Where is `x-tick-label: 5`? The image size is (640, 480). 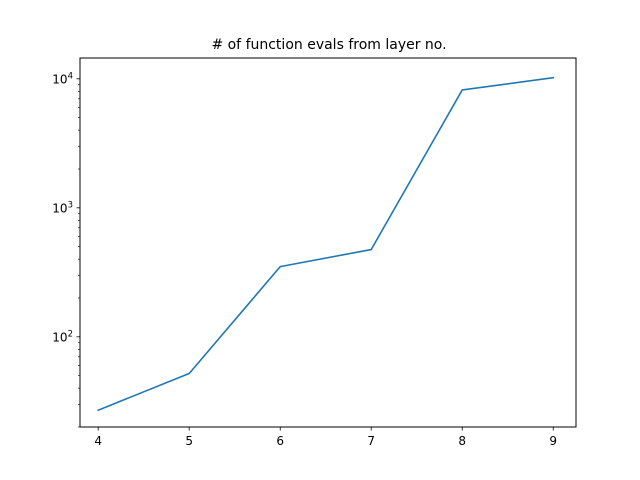
x-tick-label: 5 is located at coordinates (189, 441).